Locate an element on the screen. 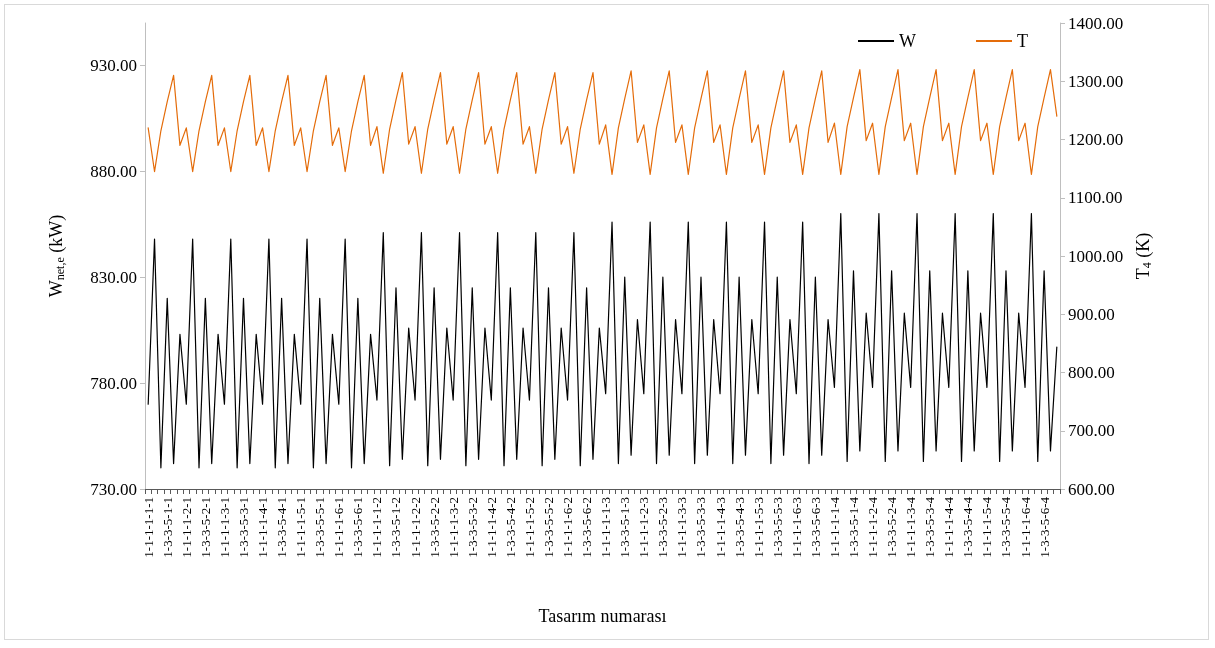 Image resolution: width=1215 pixels, height=648 pixels. x-tick-label: 1-1-1-1-2-4 is located at coordinates (873, 527).